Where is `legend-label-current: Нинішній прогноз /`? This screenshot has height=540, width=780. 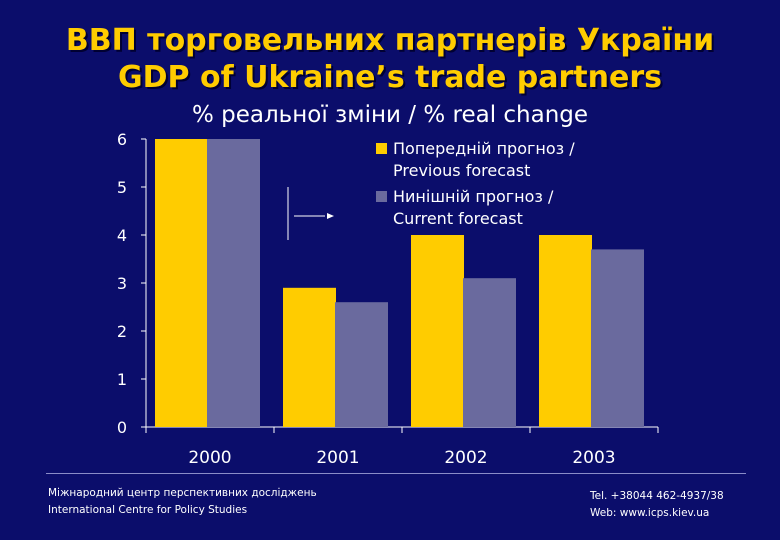 legend-label-current: Нинішній прогноз / is located at coordinates (473, 196).